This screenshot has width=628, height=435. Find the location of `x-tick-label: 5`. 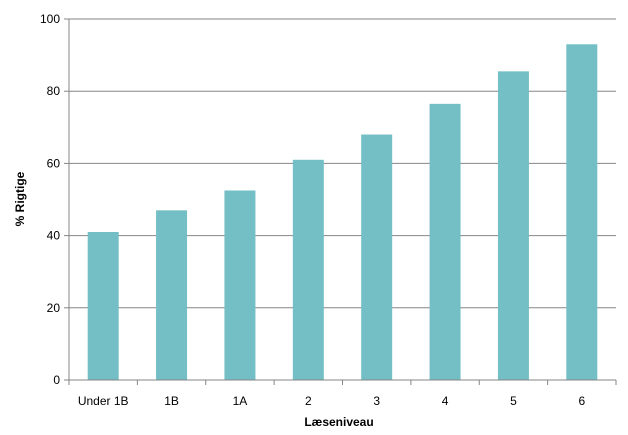

x-tick-label: 5 is located at coordinates (513, 401).